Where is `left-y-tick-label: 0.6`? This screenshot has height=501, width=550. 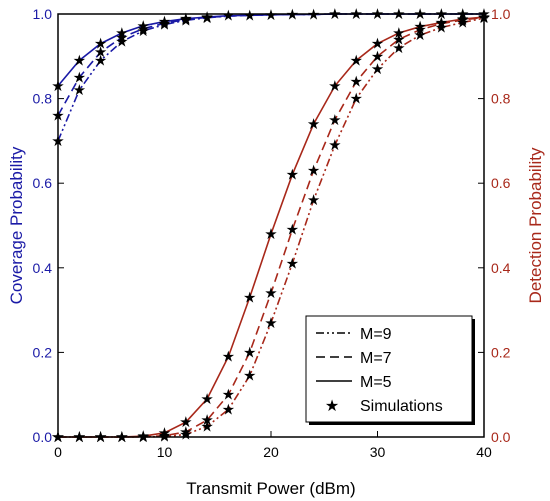 left-y-tick-label: 0.6 is located at coordinates (43, 183).